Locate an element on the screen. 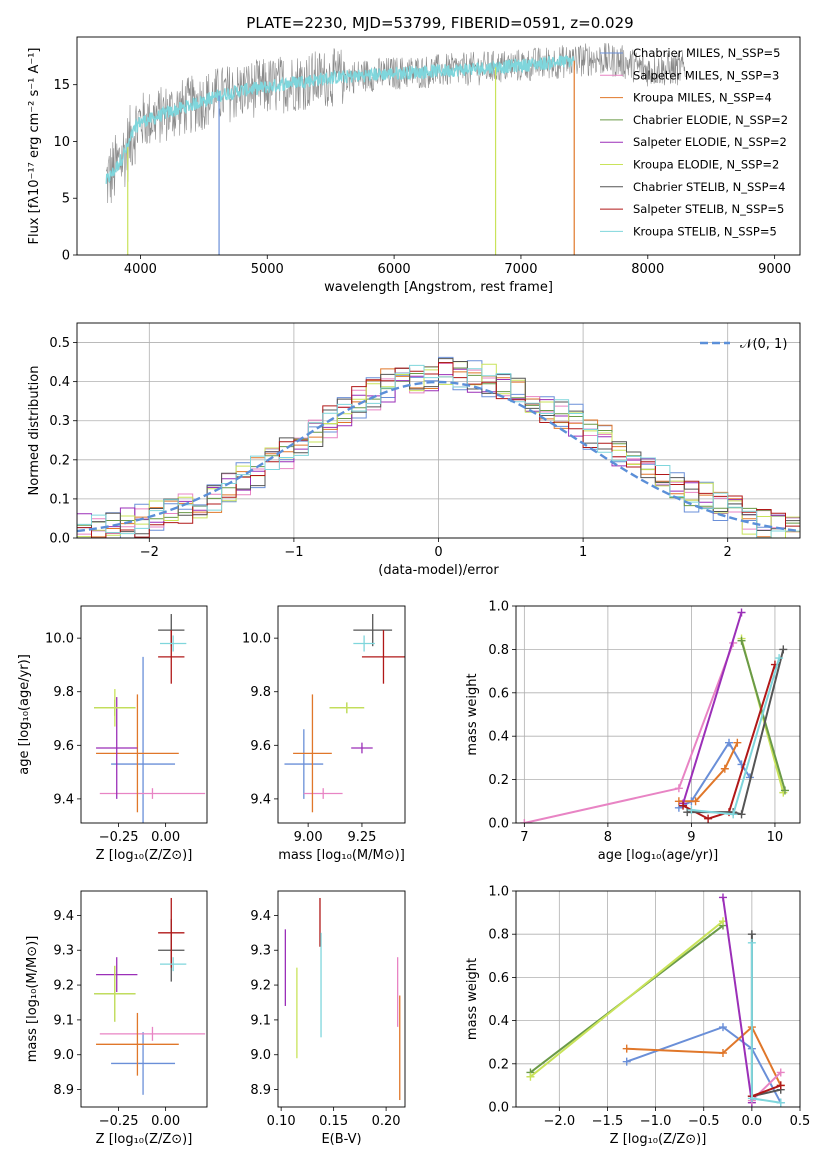 The width and height of the screenshot is (819, 1170). x-tick-label: 10 is located at coordinates (775, 837).